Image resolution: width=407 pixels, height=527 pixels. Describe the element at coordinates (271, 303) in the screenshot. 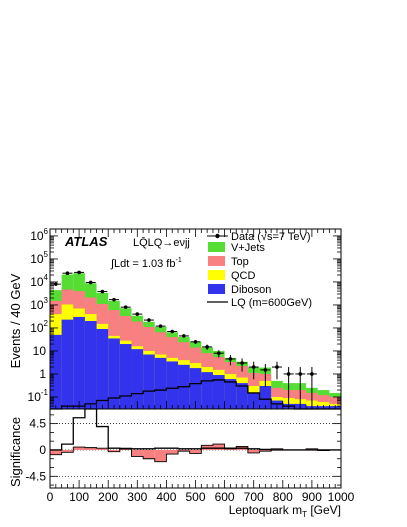

I see `legend-label-lq: LQ (m=600GeV)` at that location.